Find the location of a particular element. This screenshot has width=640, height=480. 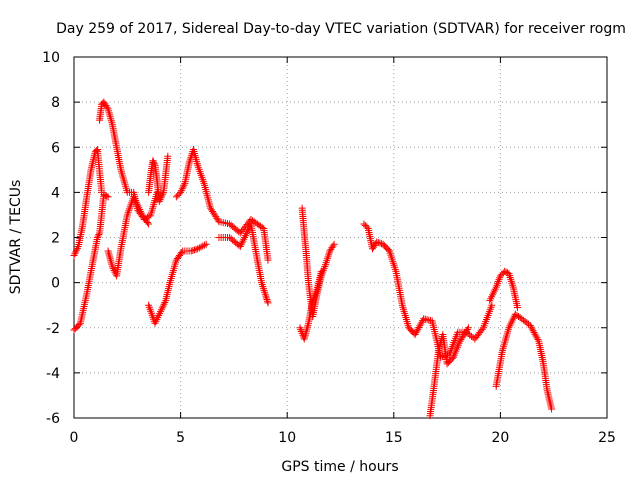

y-tick-label: -6 is located at coordinates (53, 419).